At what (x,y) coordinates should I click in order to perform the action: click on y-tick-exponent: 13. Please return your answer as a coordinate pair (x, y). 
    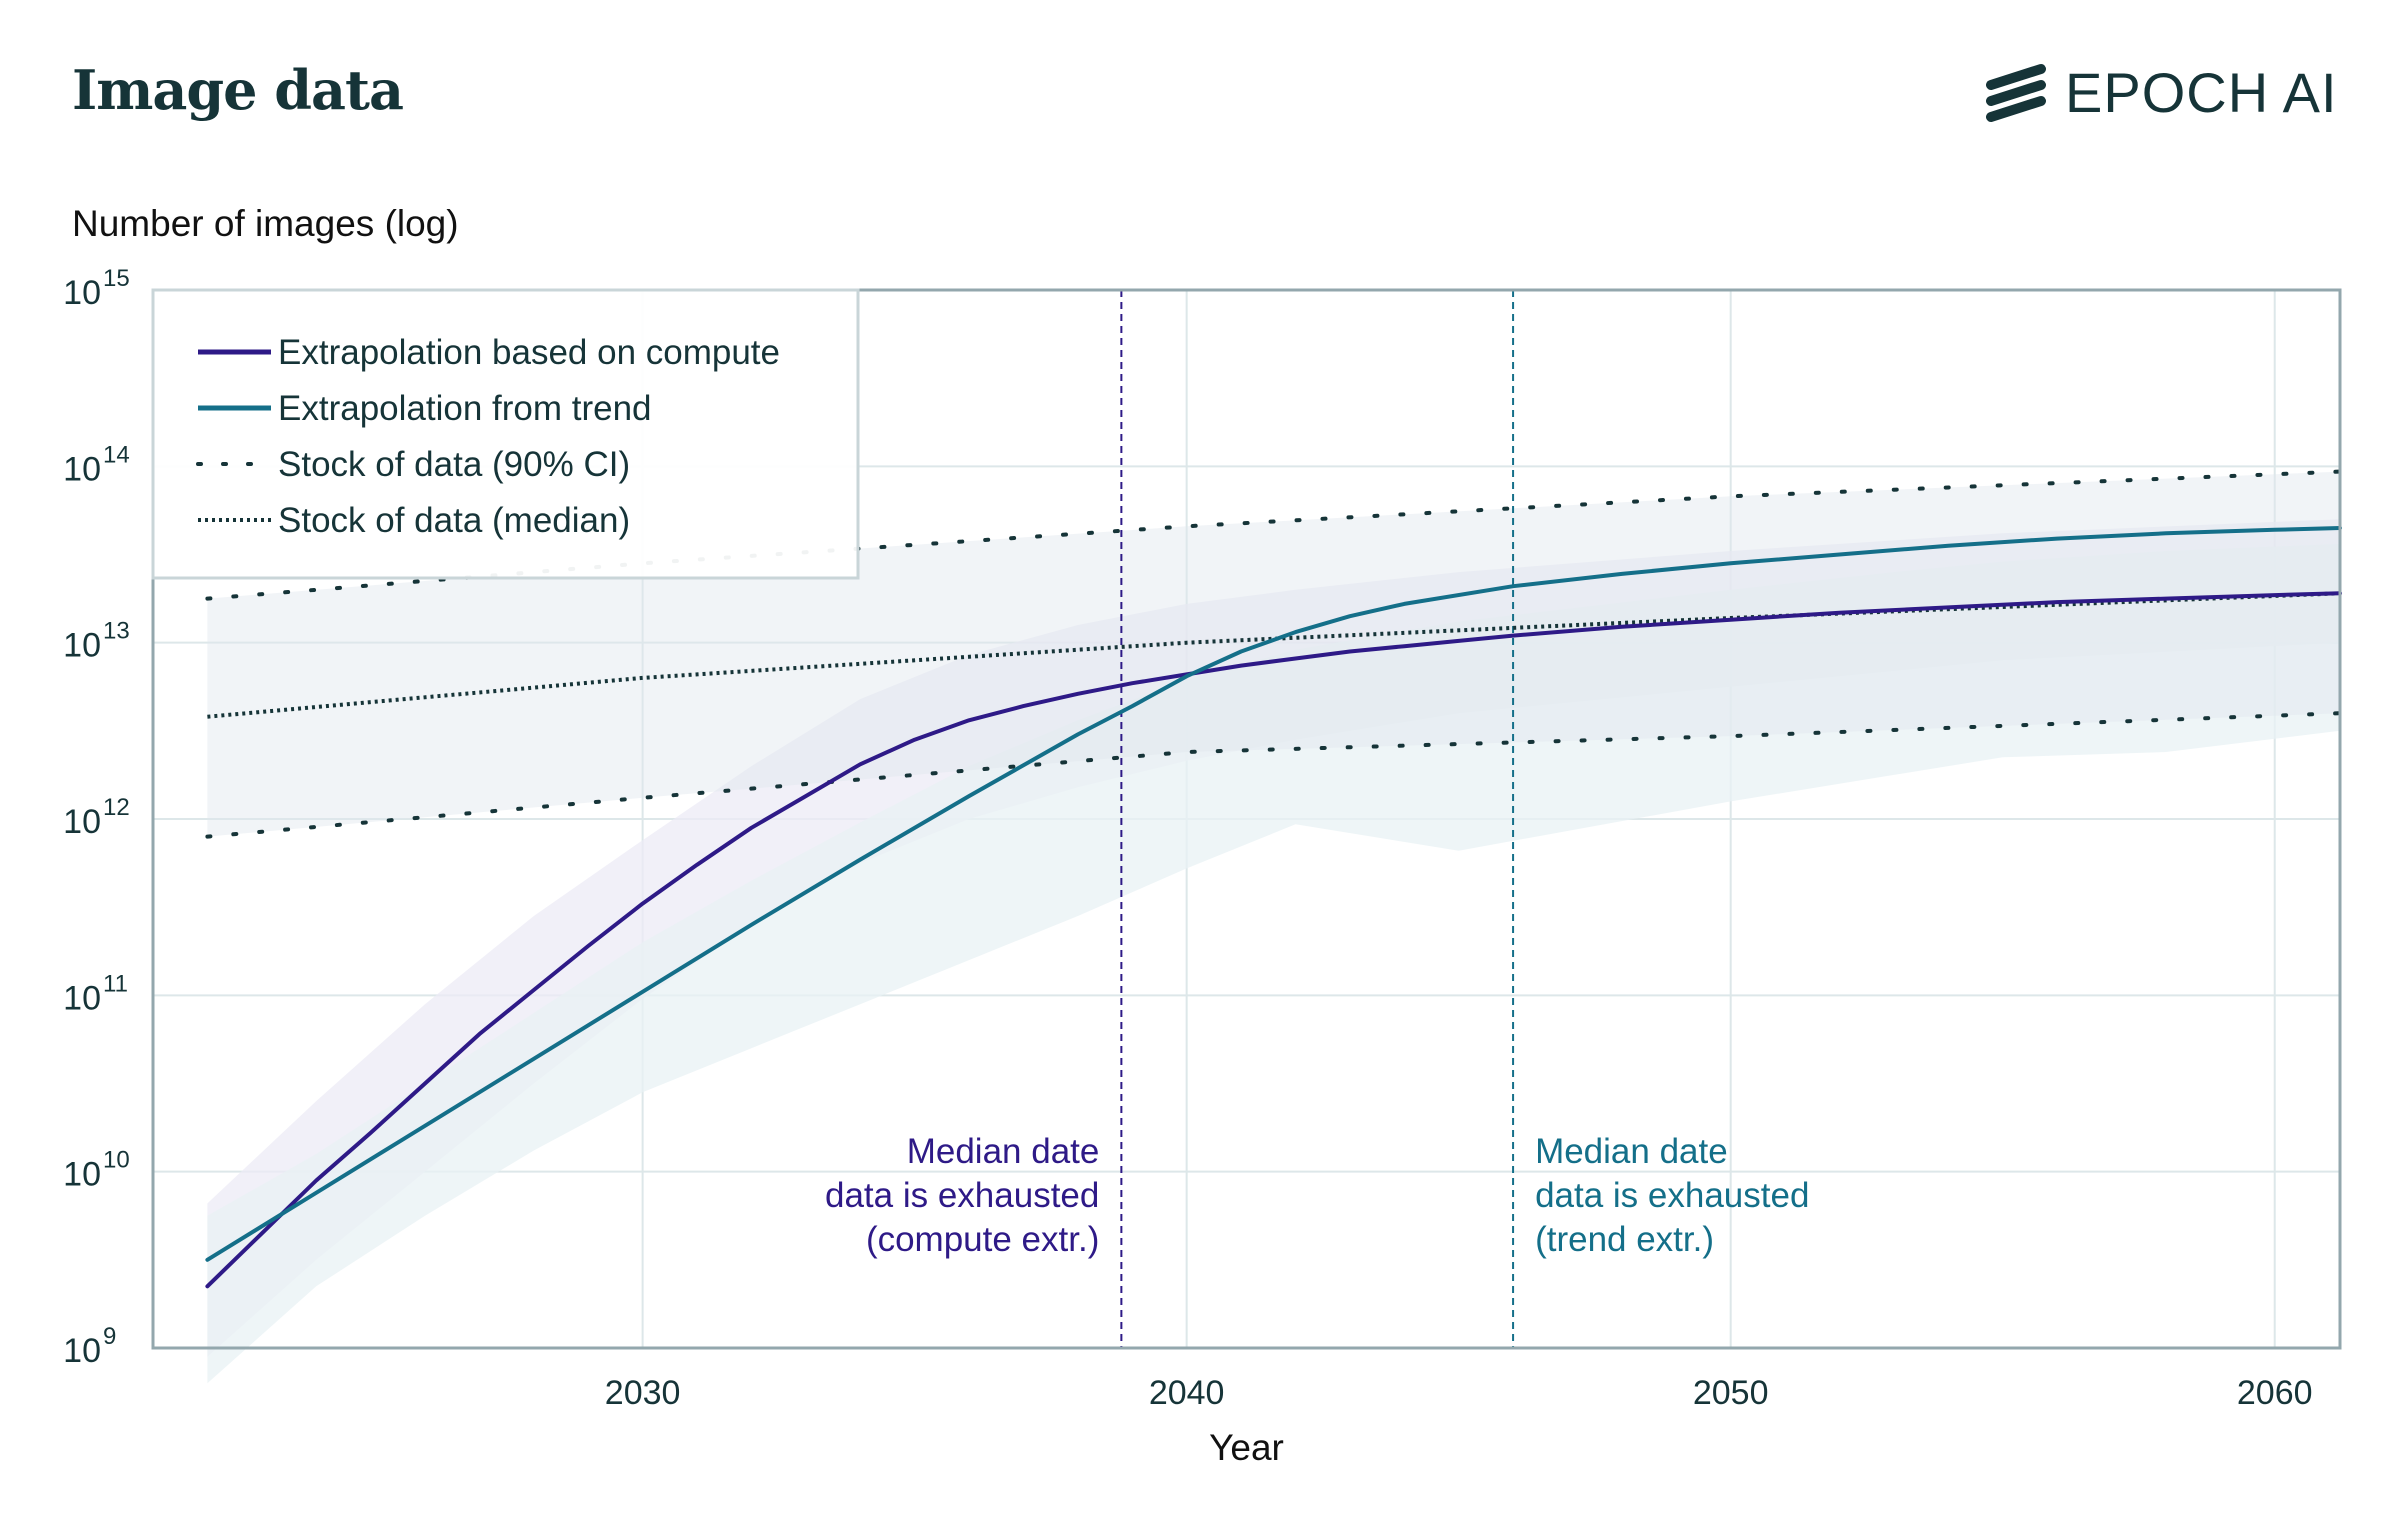
    Looking at the image, I should click on (116, 631).